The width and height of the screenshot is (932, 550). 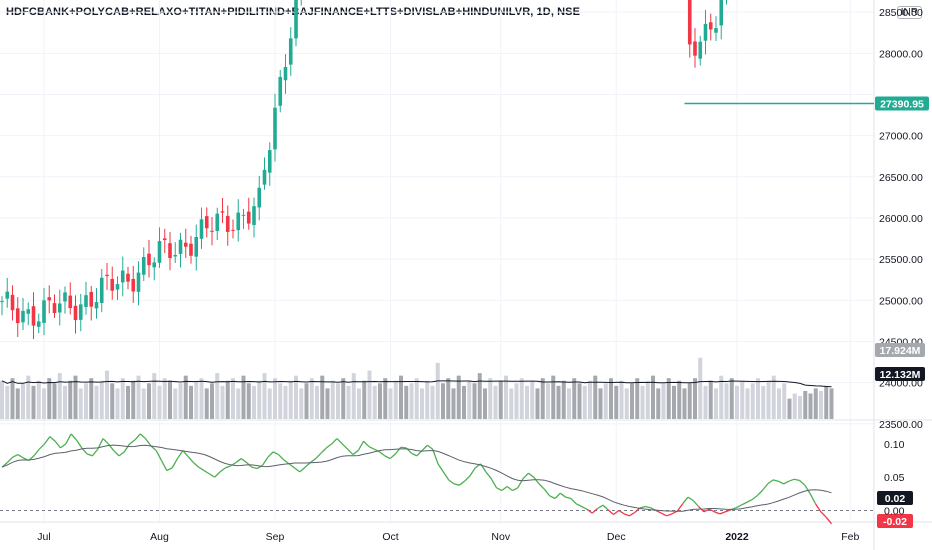 I want to click on level-label: 27390.95, so click(x=902, y=104).